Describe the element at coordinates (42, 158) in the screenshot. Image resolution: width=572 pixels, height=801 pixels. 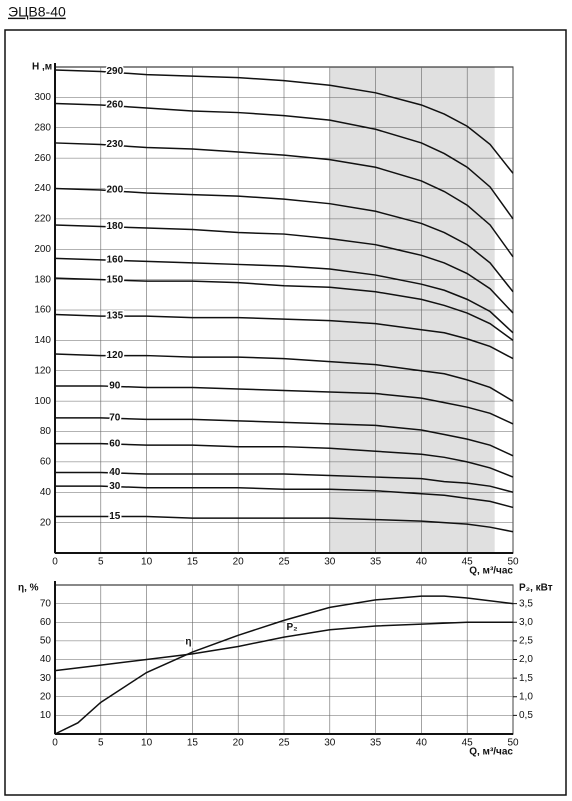
I see `y-tick-label: 260` at that location.